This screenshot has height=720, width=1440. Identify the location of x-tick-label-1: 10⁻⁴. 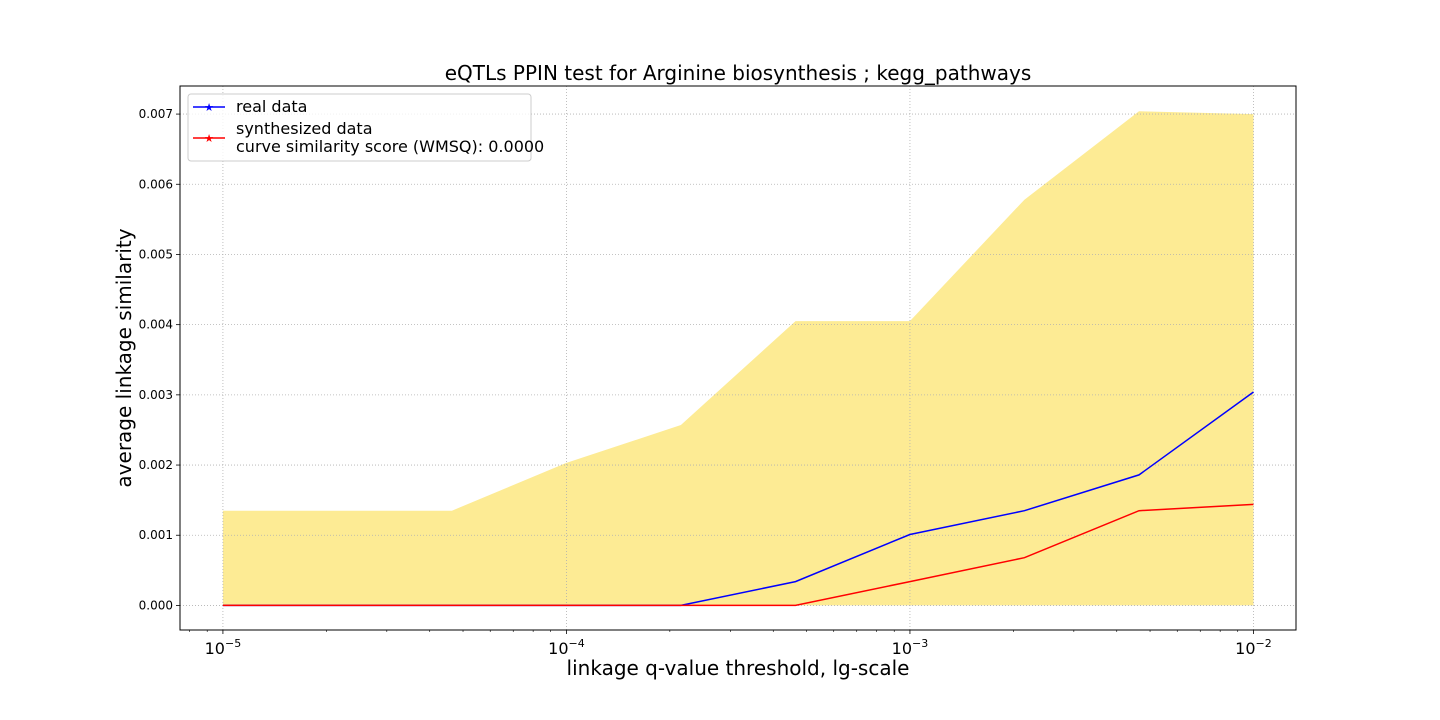
(566, 647).